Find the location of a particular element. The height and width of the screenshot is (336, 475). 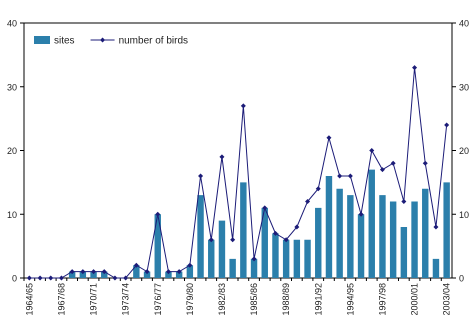

x-tick-label: 1967/68 is located at coordinates (61, 299).